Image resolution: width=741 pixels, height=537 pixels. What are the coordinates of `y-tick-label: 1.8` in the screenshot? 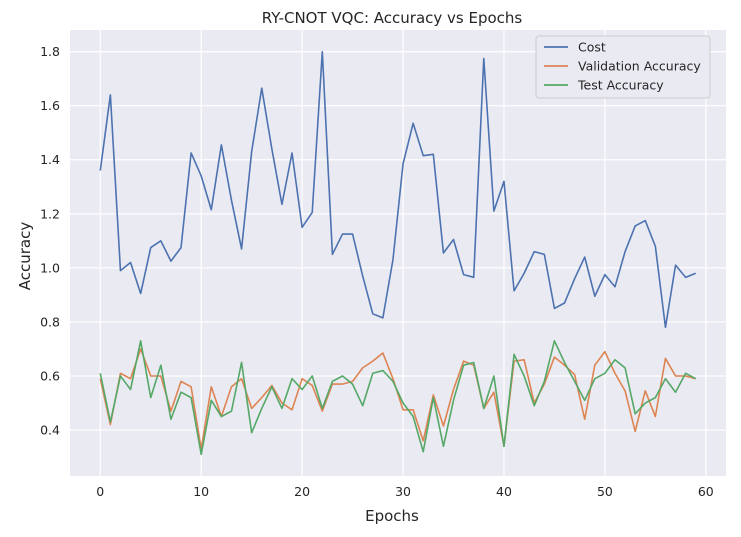 It's located at (50, 51).